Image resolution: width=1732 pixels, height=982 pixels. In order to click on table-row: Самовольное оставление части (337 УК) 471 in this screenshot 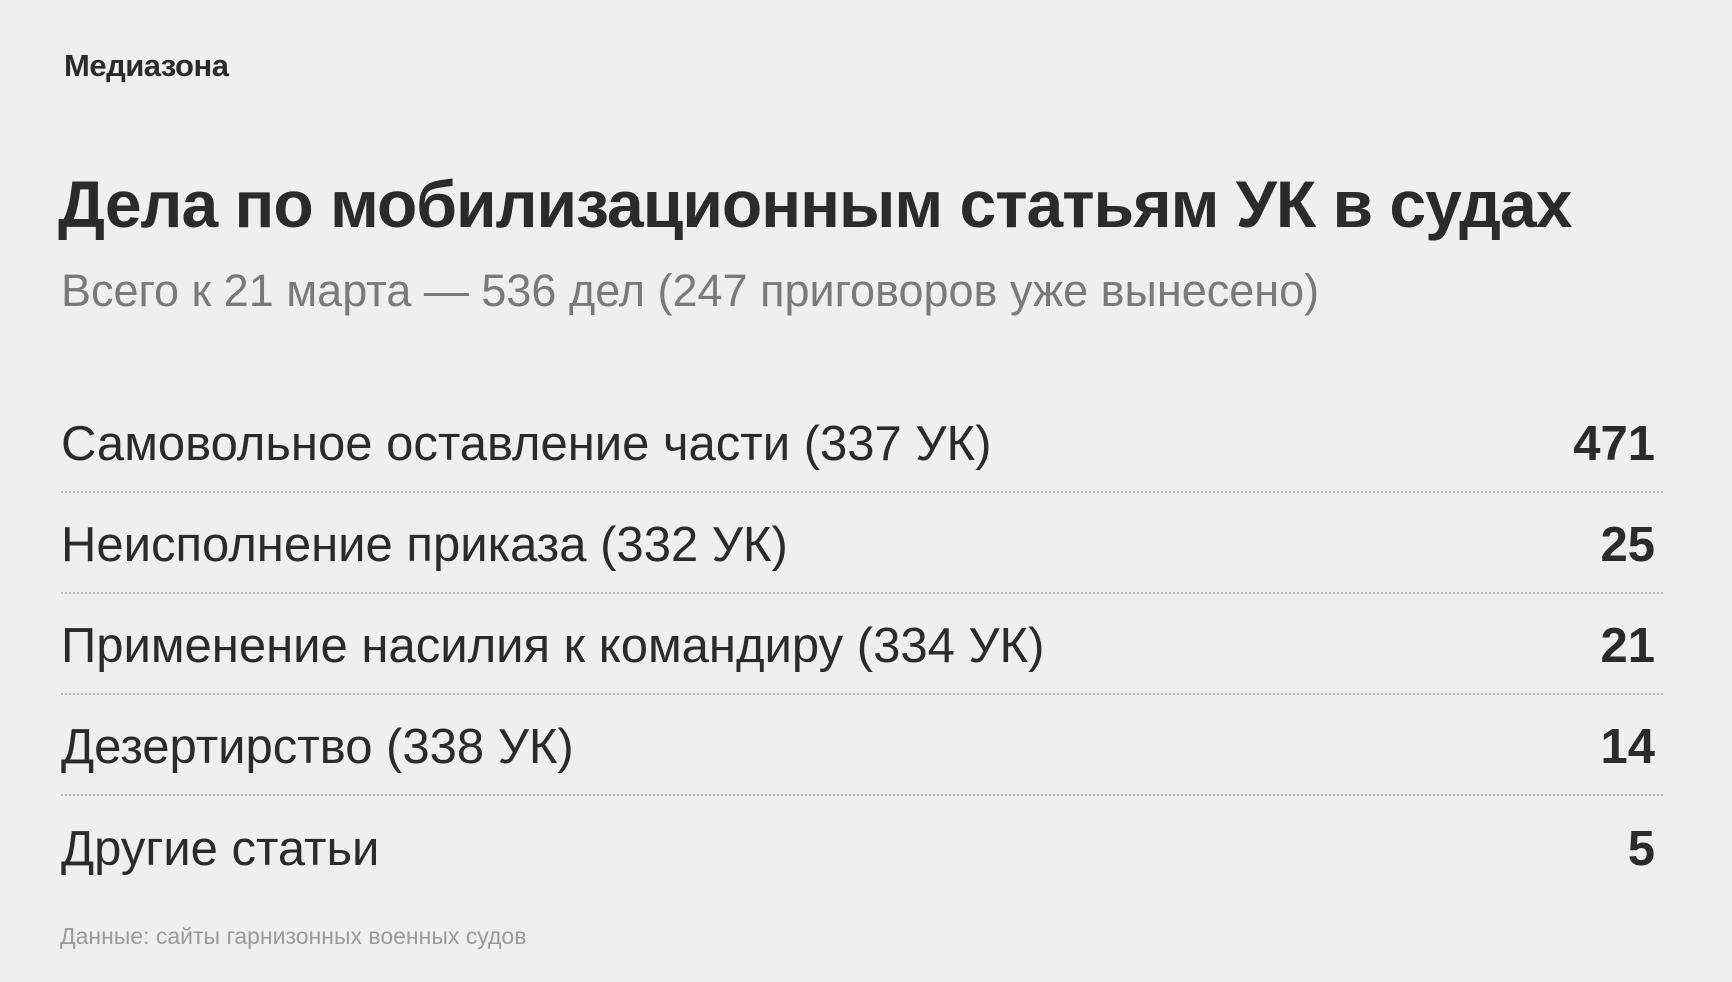, I will do `click(862, 442)`.